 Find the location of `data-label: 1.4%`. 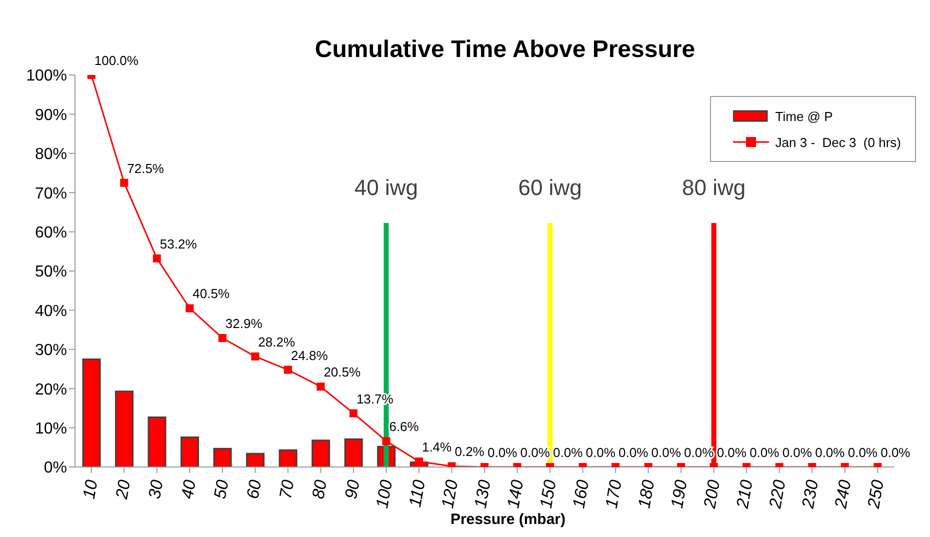

data-label: 1.4% is located at coordinates (437, 447).